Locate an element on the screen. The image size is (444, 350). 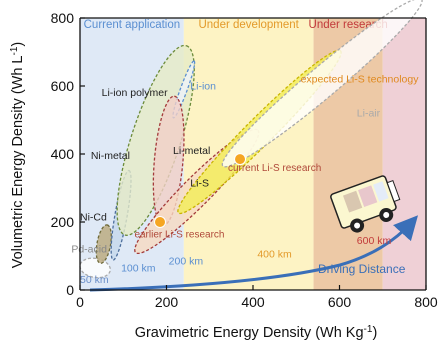
technology-label: Li-ion polymer is located at coordinates (135, 93).